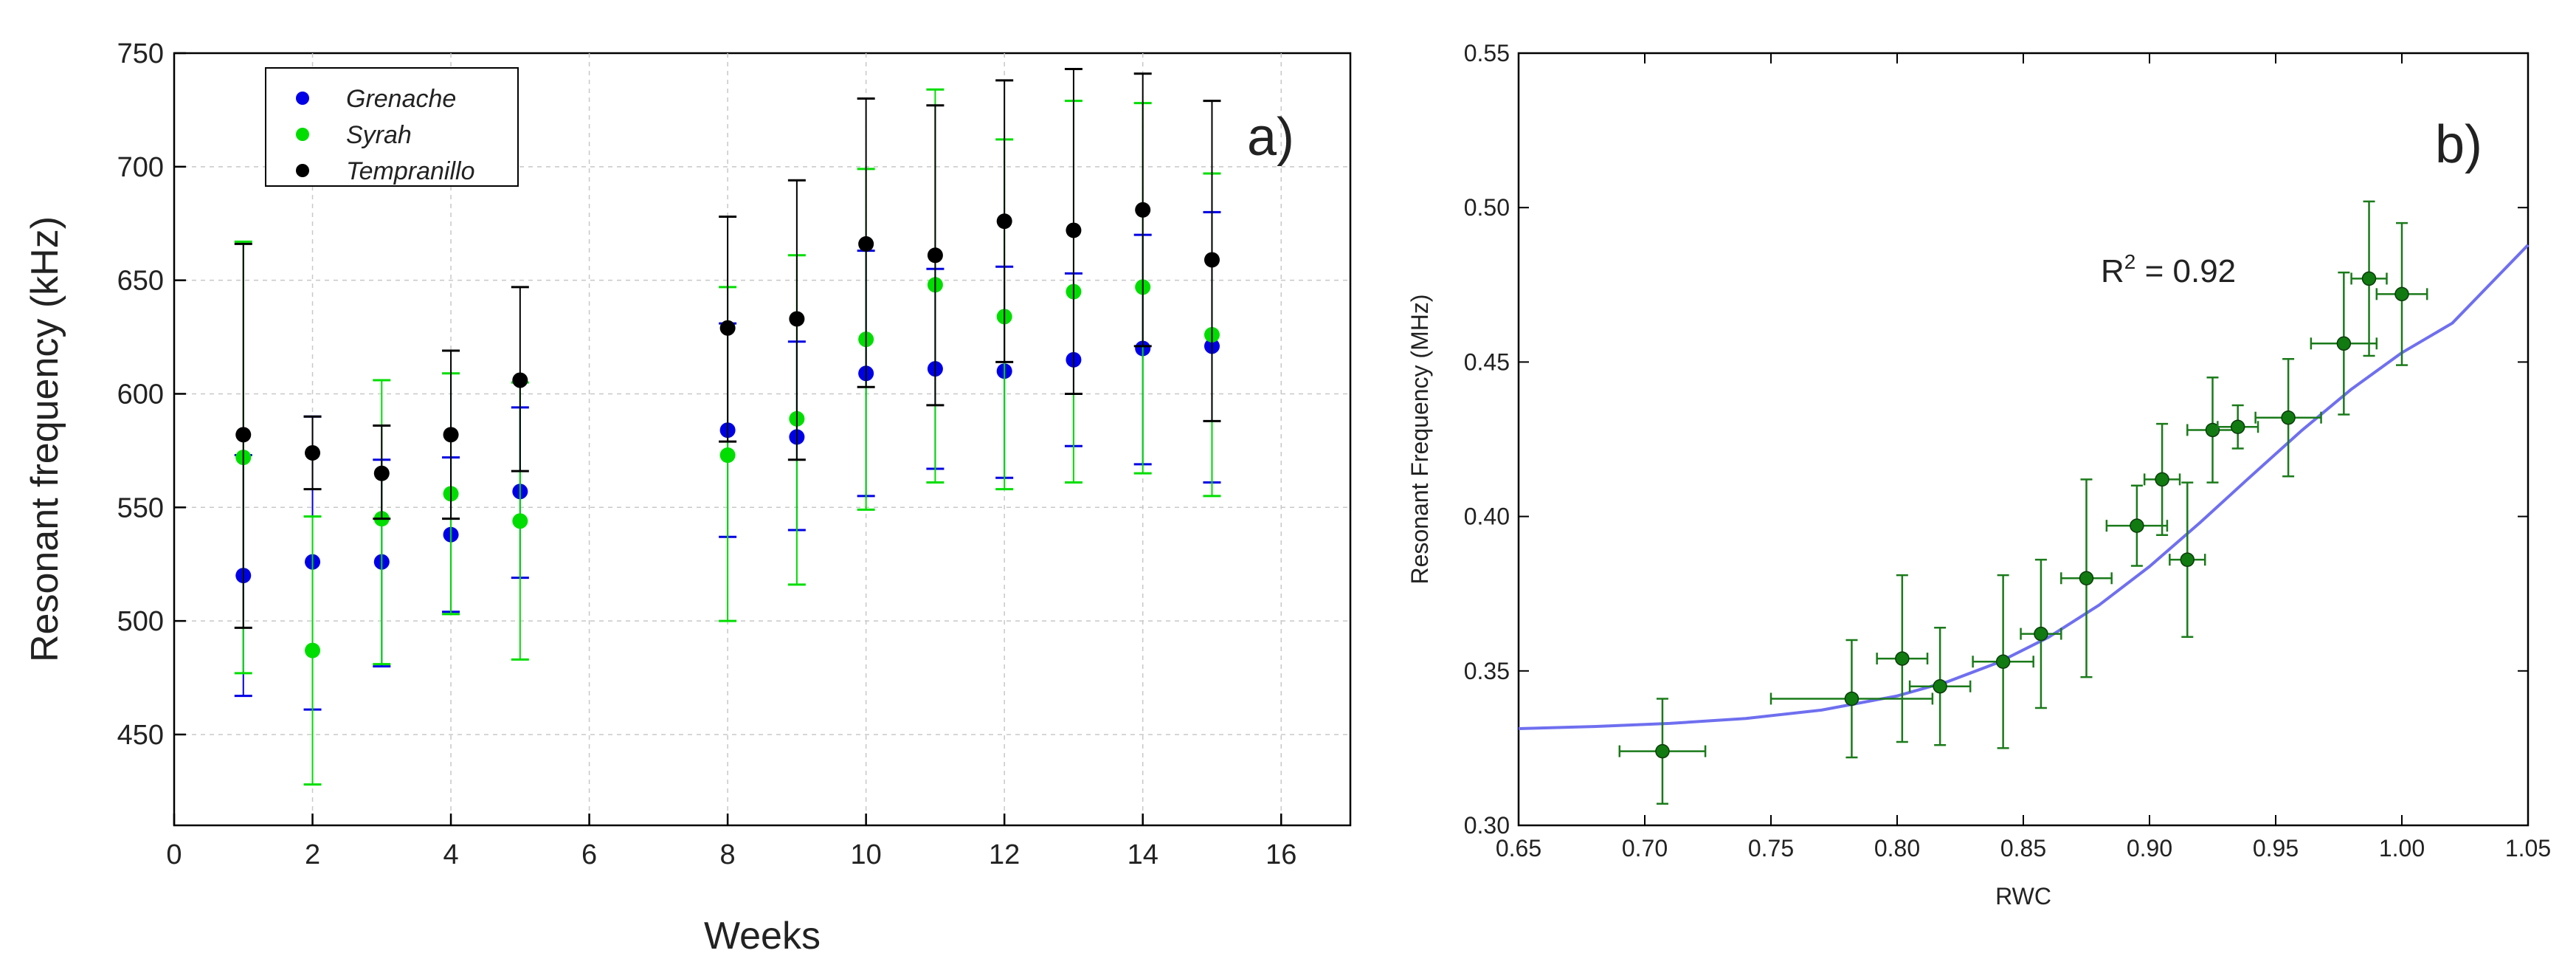 Image resolution: width=2576 pixels, height=973 pixels. What do you see at coordinates (1487, 825) in the screenshot?
I see `y-tick-label: 0.30` at bounding box center [1487, 825].